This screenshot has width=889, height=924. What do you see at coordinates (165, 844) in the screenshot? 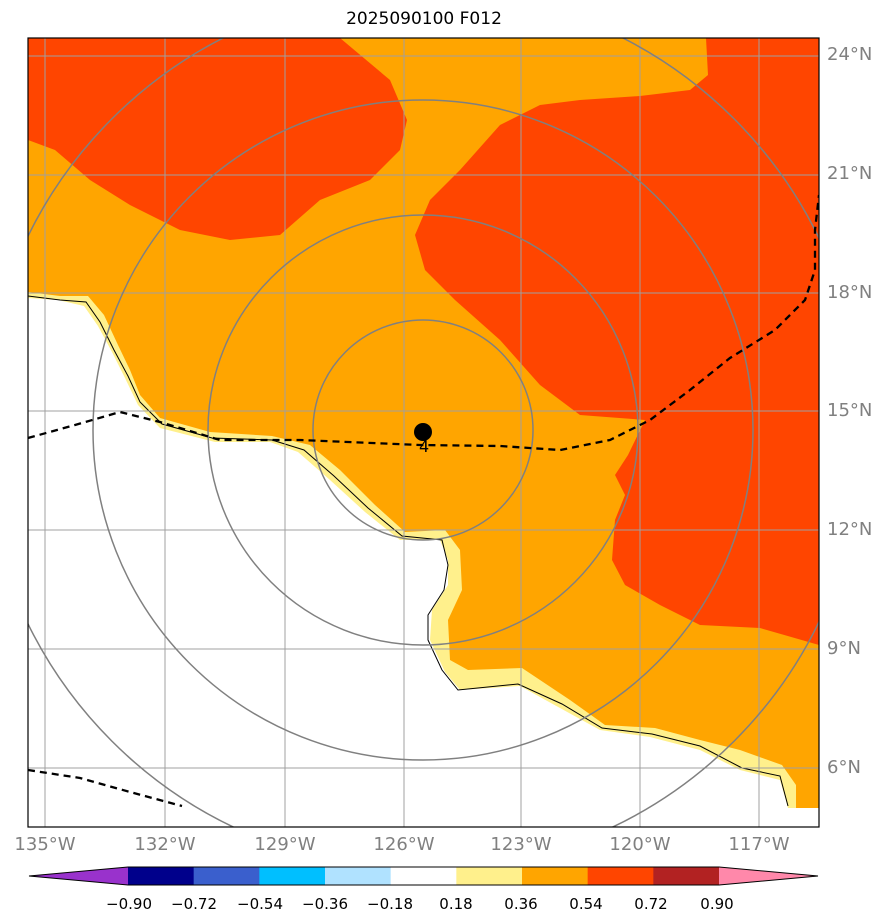
I see `lon-label-132w: 132°W` at bounding box center [165, 844].